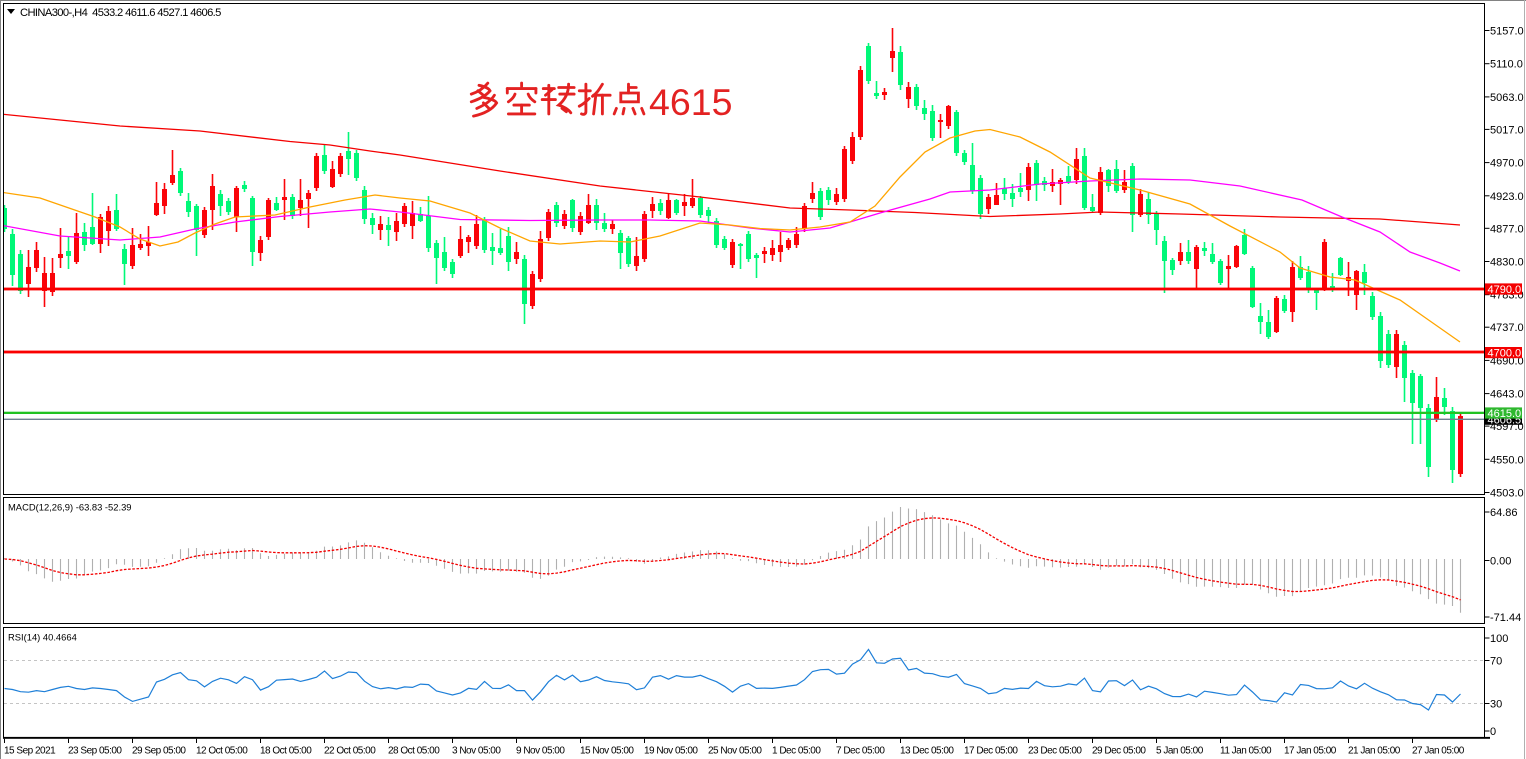 This screenshot has width=1526, height=759. What do you see at coordinates (1374, 751) in the screenshot?
I see `svg-text: 21 Jan 05:00` at bounding box center [1374, 751].